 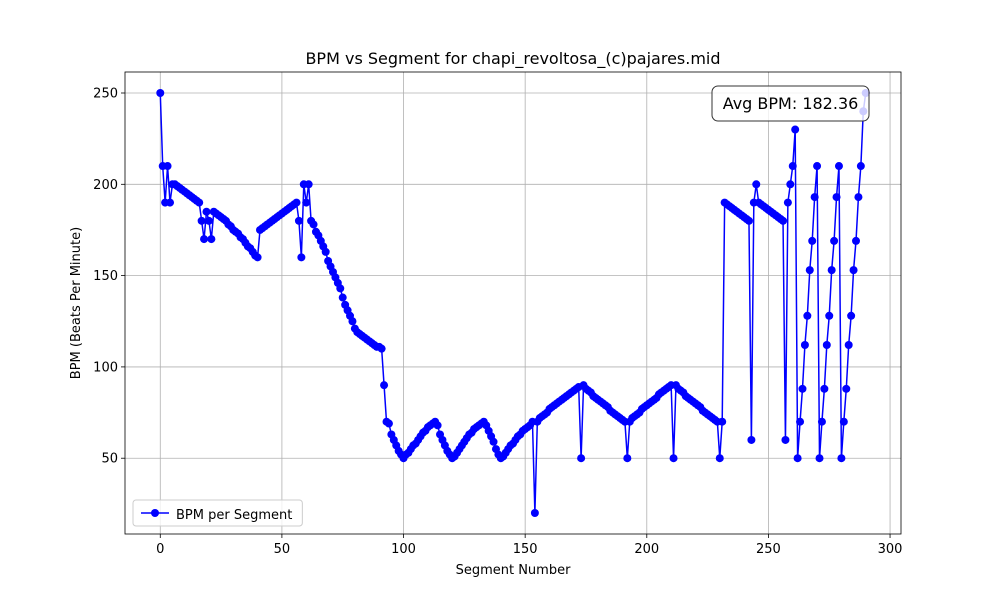 I want to click on legend-label: BPM per Segment, so click(x=234, y=515).